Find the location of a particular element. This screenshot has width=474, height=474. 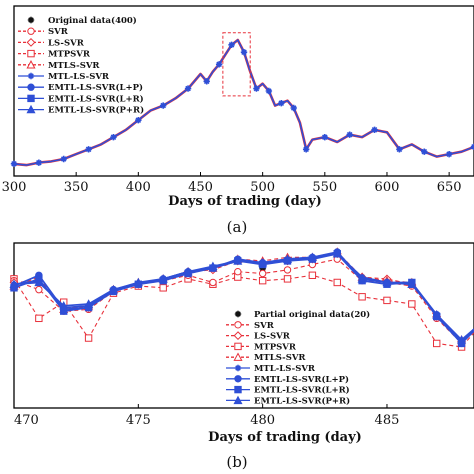

chart-a-legend-label: SVR is located at coordinates (58, 32).